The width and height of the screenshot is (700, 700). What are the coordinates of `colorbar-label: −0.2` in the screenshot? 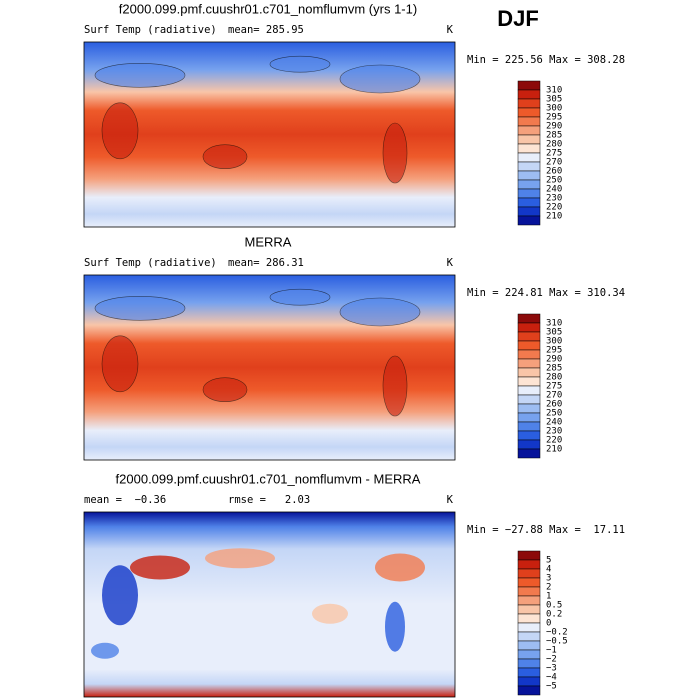 It's located at (557, 633).